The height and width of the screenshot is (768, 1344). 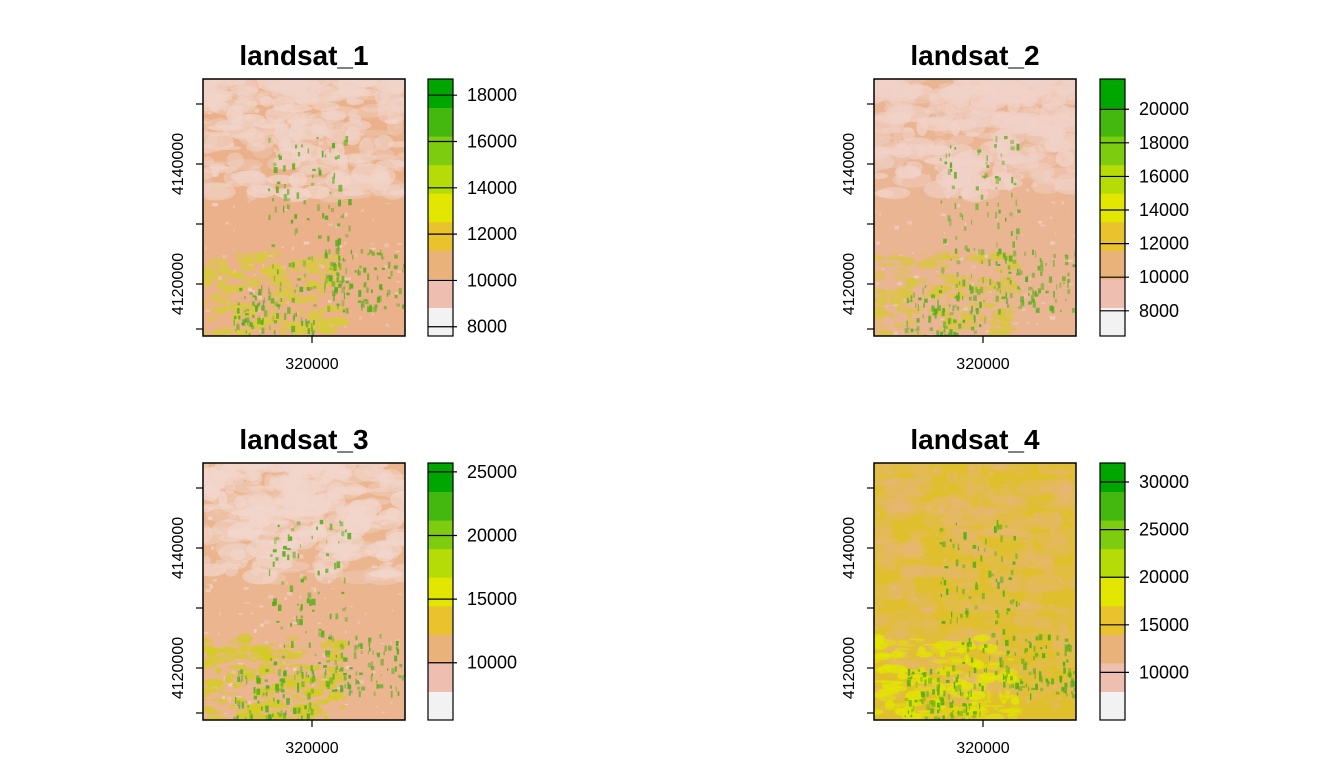 What do you see at coordinates (1159, 311) in the screenshot?
I see `legend-tick-label: 8000` at bounding box center [1159, 311].